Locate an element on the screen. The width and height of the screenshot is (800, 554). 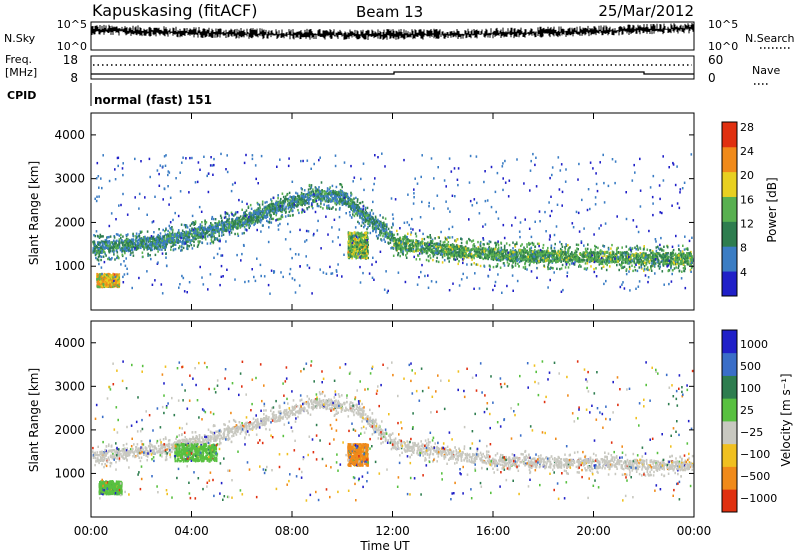
nsky-trace is located at coordinates (392, 31).